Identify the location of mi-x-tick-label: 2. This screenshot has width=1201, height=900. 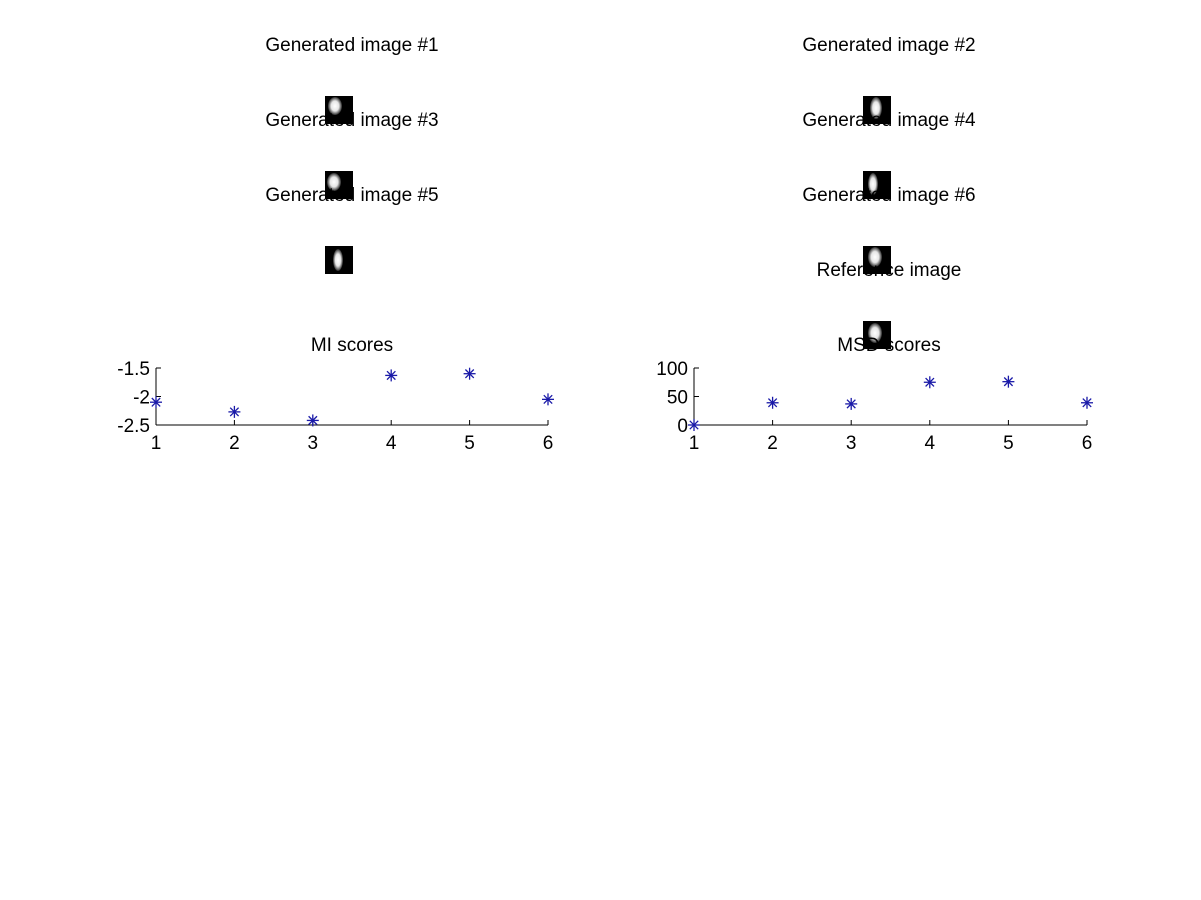
(234, 443).